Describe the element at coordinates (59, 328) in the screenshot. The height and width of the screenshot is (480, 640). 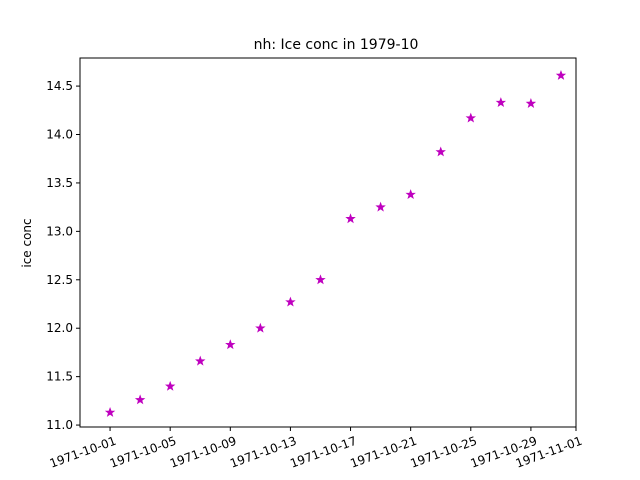
I see `y-tick-label: 12.0` at that location.